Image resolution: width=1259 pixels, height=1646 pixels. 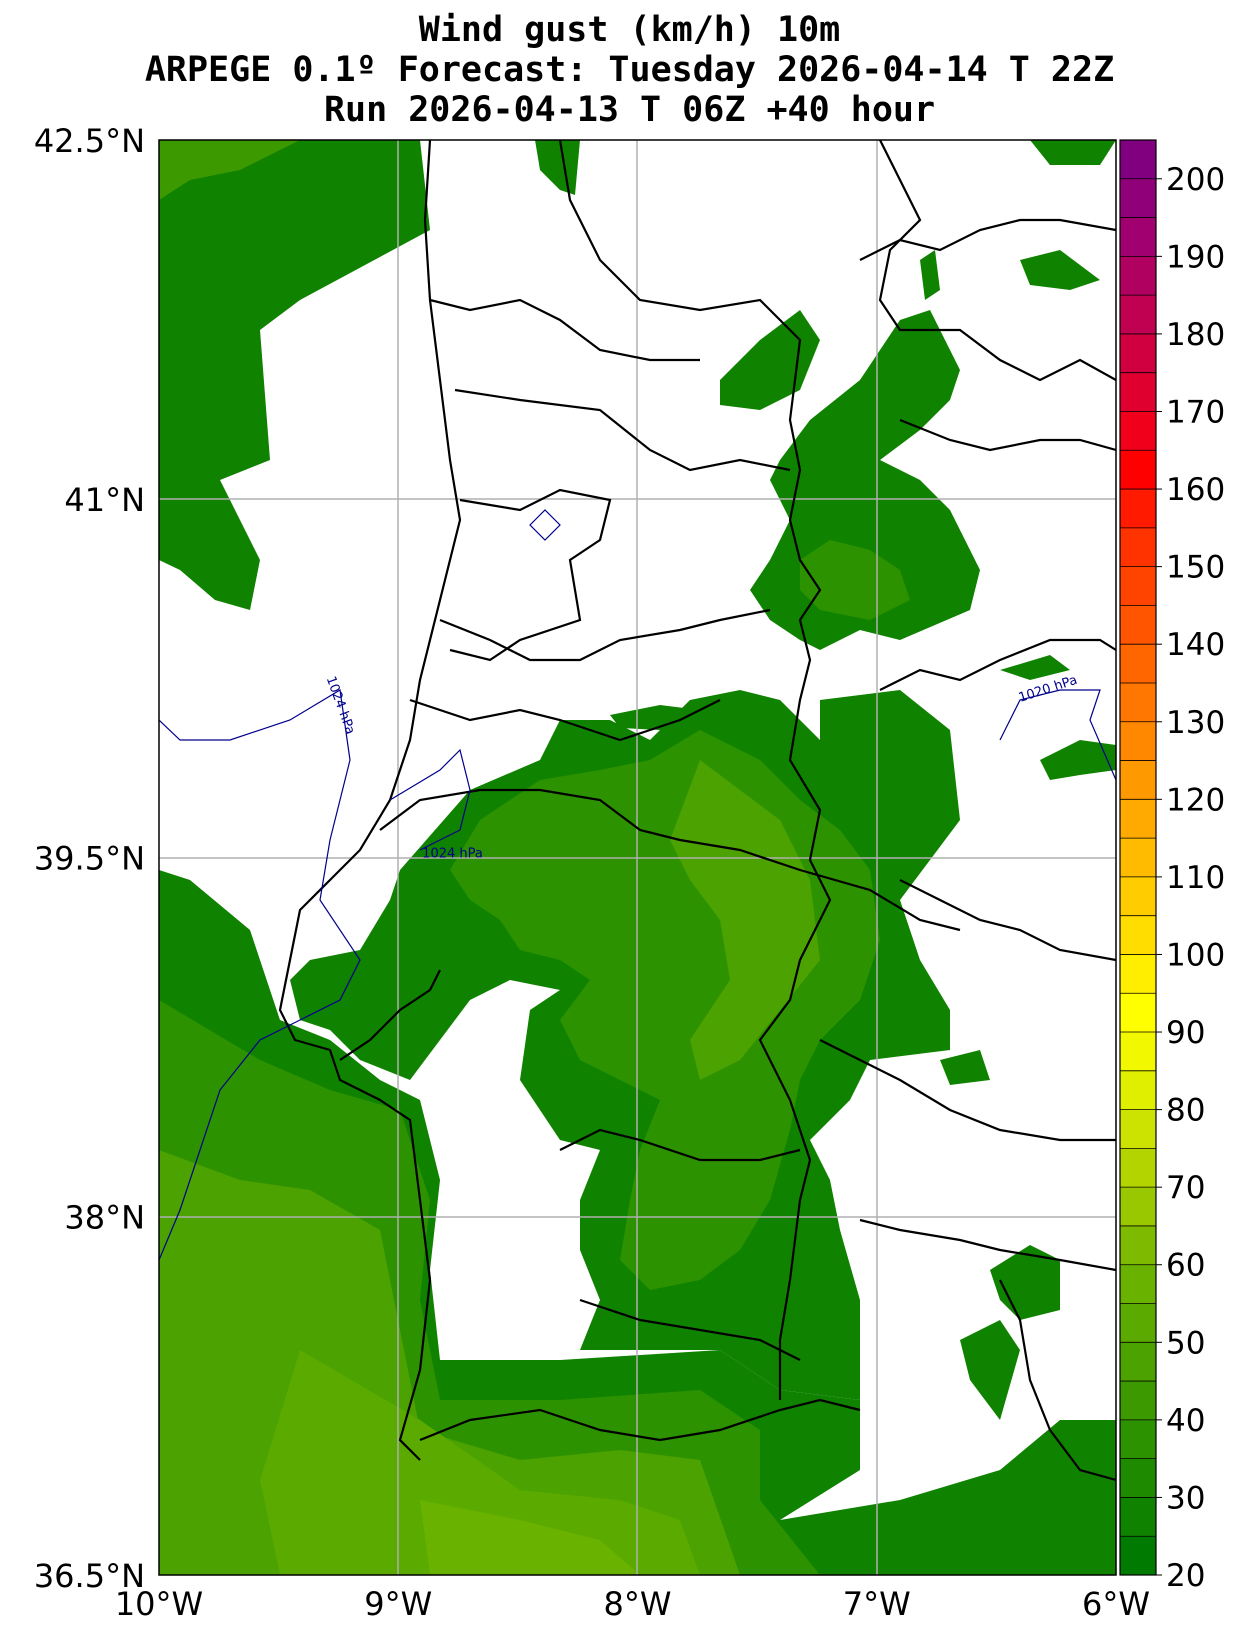 I want to click on lat-tick-label: 39.5°N, so click(x=89, y=859).